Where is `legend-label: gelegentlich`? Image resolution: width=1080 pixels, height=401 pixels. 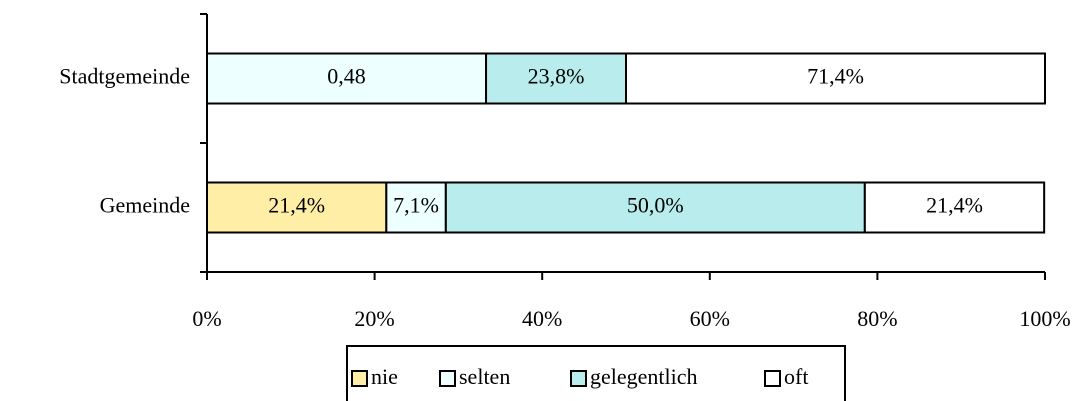
legend-label: gelegentlich is located at coordinates (644, 376).